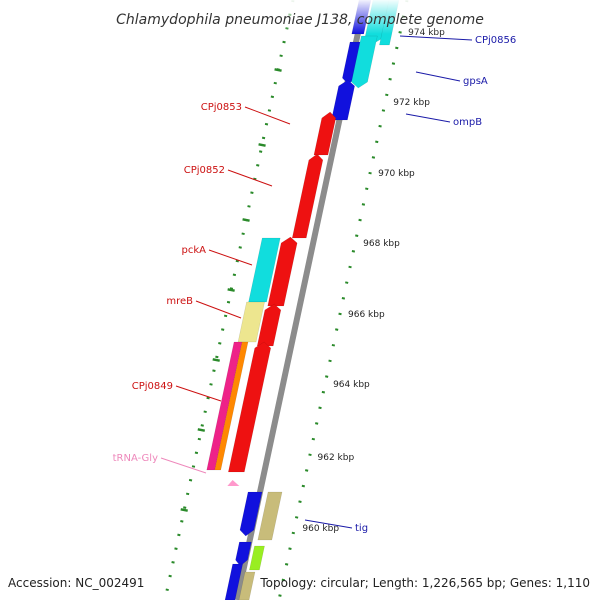 Image resolution: width=600 pixels, height=600 pixels. Describe the element at coordinates (381, 244) in the screenshot. I see `tick-label: 968 kbp` at that location.